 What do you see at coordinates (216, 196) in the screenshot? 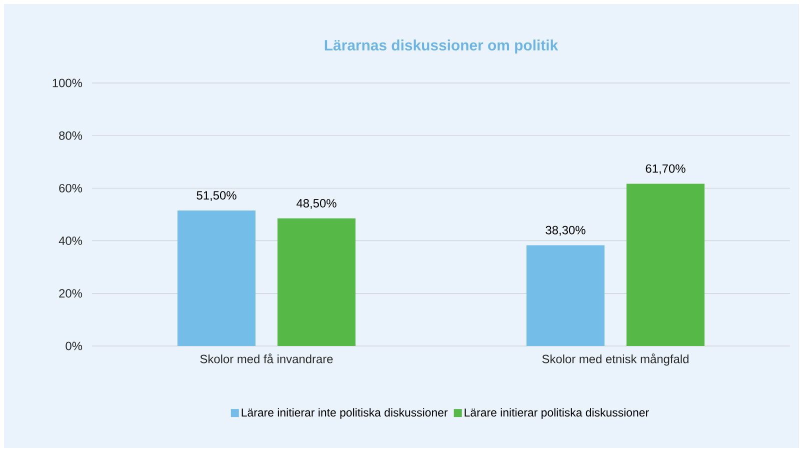
I see `data-label: 51,50%` at bounding box center [216, 196].